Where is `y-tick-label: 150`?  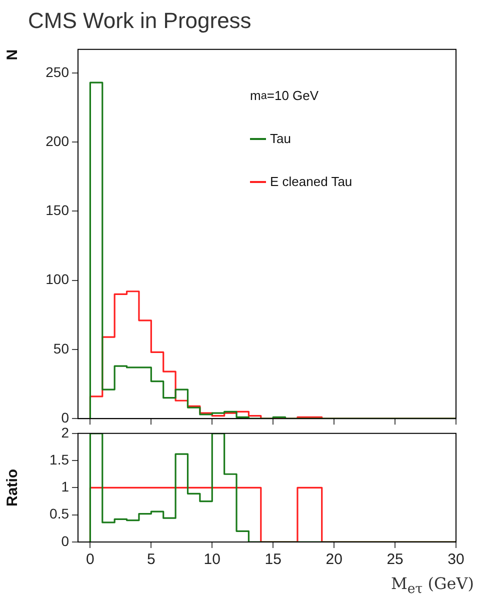 y-tick-label: 150 is located at coordinates (58, 210).